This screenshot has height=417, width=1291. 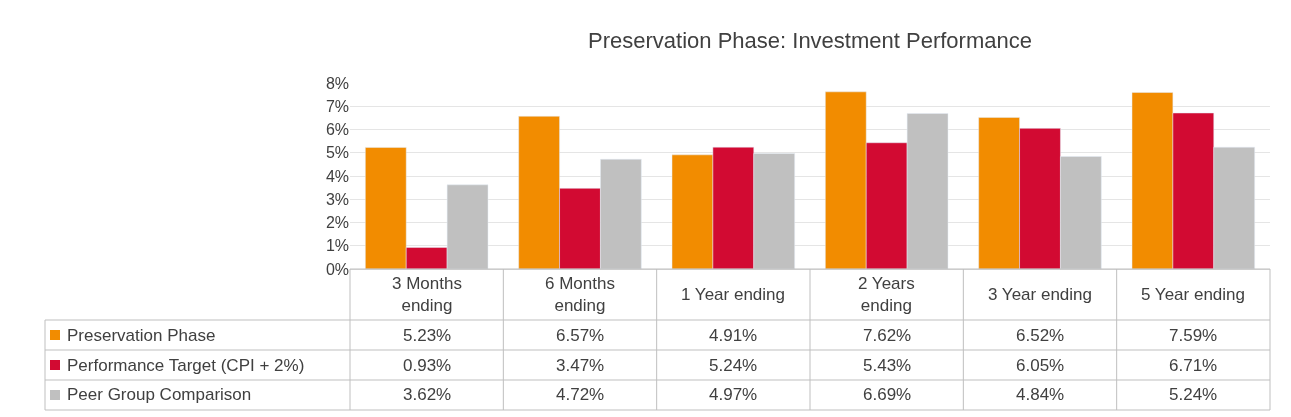 I want to click on data-label: 6.52%, so click(x=1040, y=335).